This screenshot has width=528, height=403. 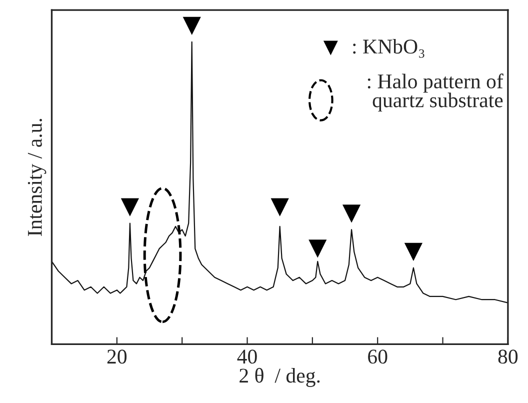 I want to click on legend-label: : KNbO₃, so click(x=388, y=48).